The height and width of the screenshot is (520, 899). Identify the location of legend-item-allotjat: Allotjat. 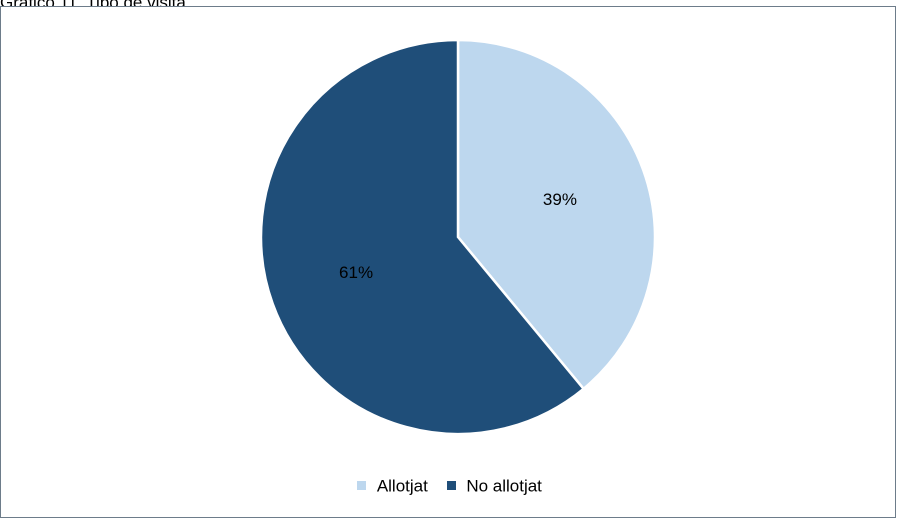
(392, 486).